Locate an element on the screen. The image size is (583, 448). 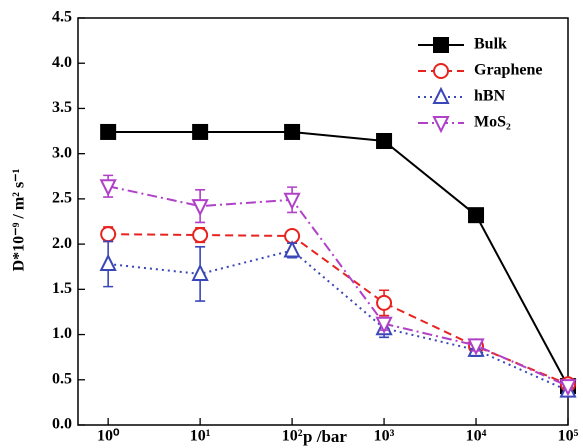
x-tick-label: 10⁰ is located at coordinates (108, 436).